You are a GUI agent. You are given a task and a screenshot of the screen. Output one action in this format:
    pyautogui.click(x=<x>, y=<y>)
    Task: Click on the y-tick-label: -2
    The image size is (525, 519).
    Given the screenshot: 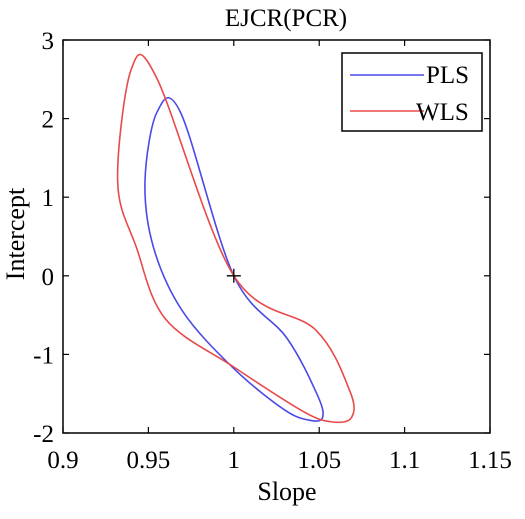 What is the action you would take?
    pyautogui.click(x=43, y=434)
    